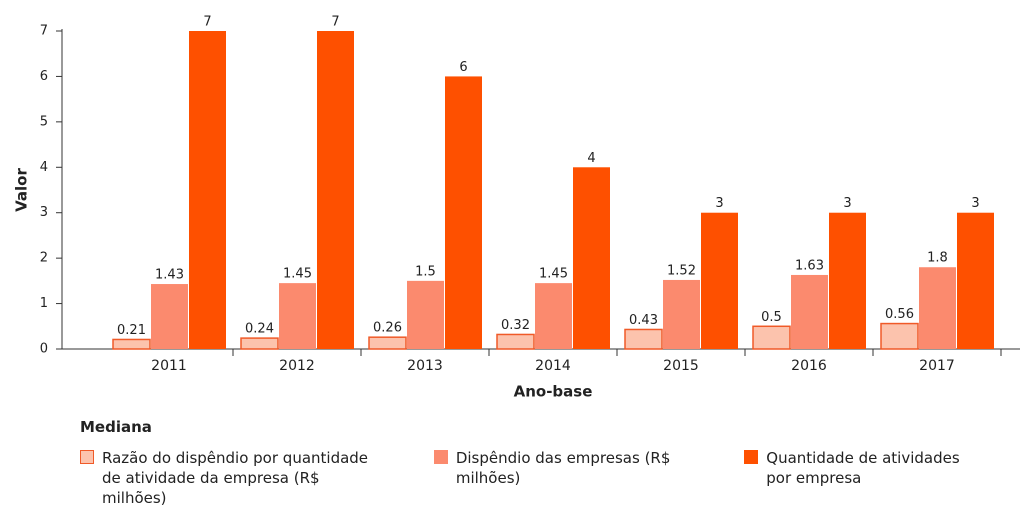 Image resolution: width=1022 pixels, height=508 pixels. What do you see at coordinates (553, 392) in the screenshot?
I see `x-axis-label: Ano-base` at bounding box center [553, 392].